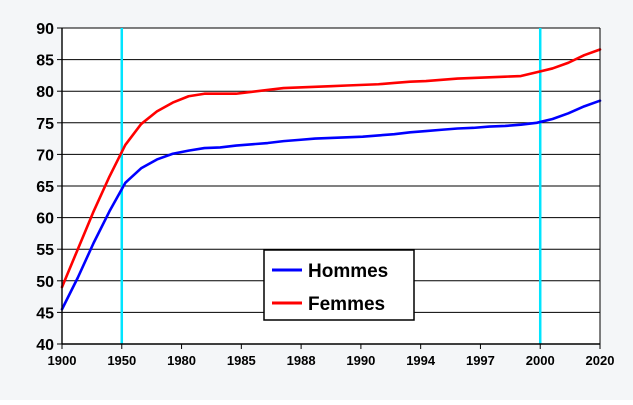 This screenshot has height=405, width=633. I want to click on x-tick-label: 2020, so click(600, 360).